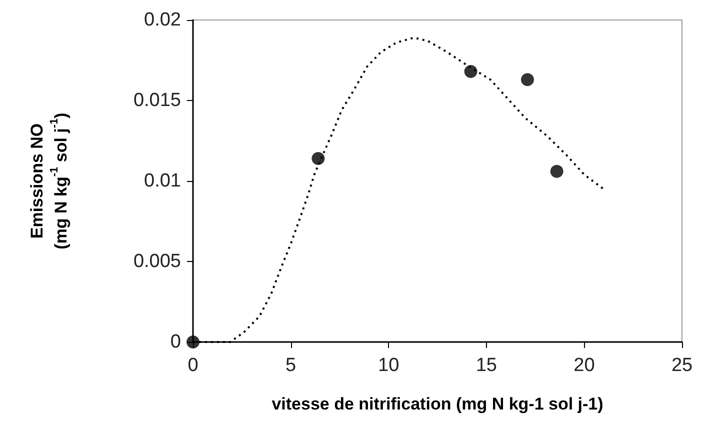 Image resolution: width=715 pixels, height=447 pixels. What do you see at coordinates (162, 181) in the screenshot?
I see `y-tick-label: 0.01` at bounding box center [162, 181].